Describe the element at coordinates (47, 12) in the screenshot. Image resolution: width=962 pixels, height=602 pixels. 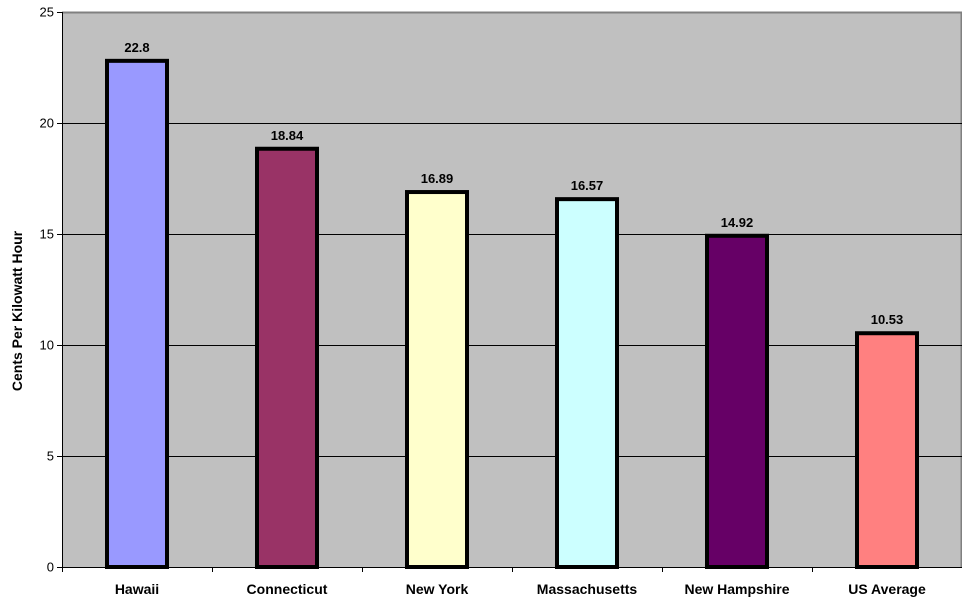
I see `y-tick-label: 25` at that location.